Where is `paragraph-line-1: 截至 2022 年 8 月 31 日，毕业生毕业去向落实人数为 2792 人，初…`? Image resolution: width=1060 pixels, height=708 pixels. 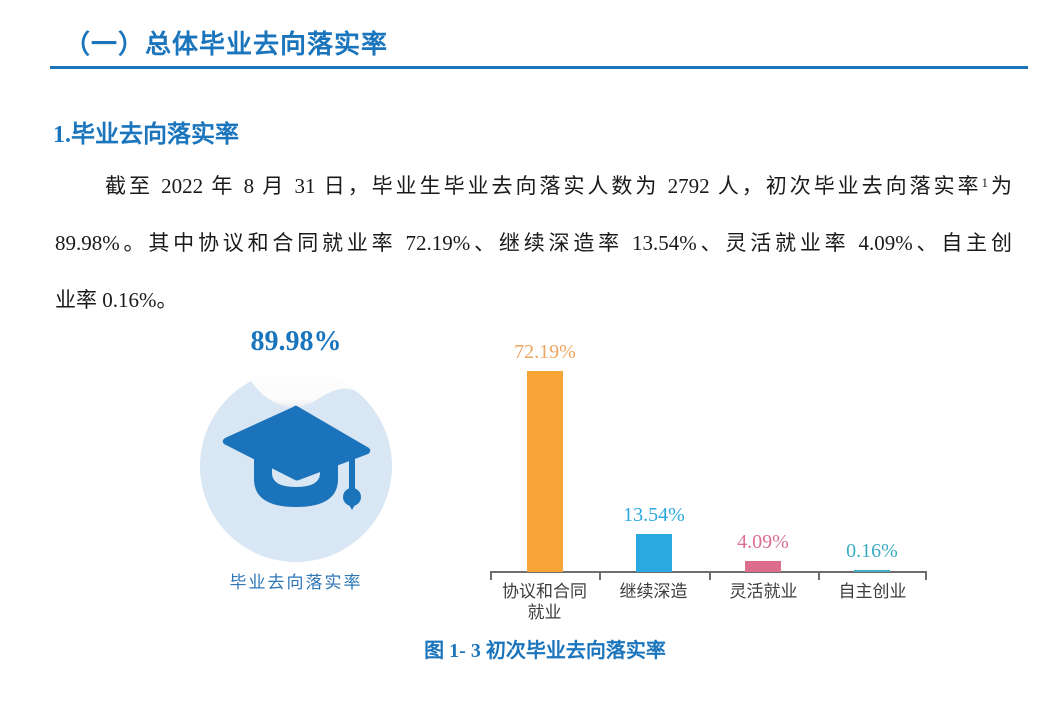 paragraph-line-1: 截至 2022 年 8 月 31 日，毕业生毕业去向落实人数为 2792 人，初… is located at coordinates (533, 186).